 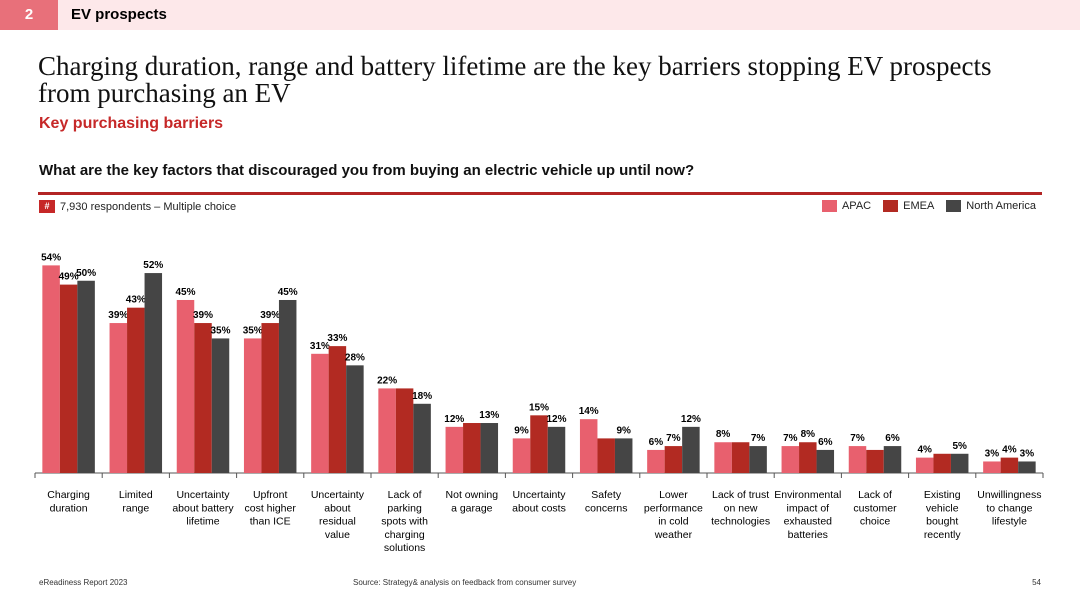 I want to click on page-subtitle: Key purchasing barriers, so click(x=131, y=123).